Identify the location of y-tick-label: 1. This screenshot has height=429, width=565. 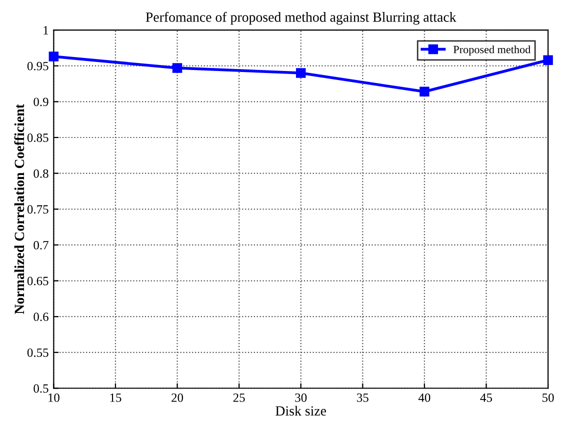
(46, 30).